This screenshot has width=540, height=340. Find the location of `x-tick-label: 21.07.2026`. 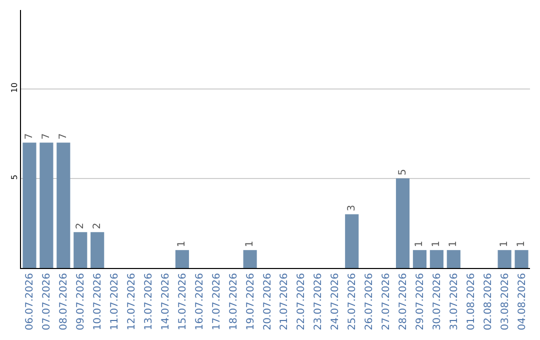

x-tick-label: 21.07.2026 is located at coordinates (284, 301).